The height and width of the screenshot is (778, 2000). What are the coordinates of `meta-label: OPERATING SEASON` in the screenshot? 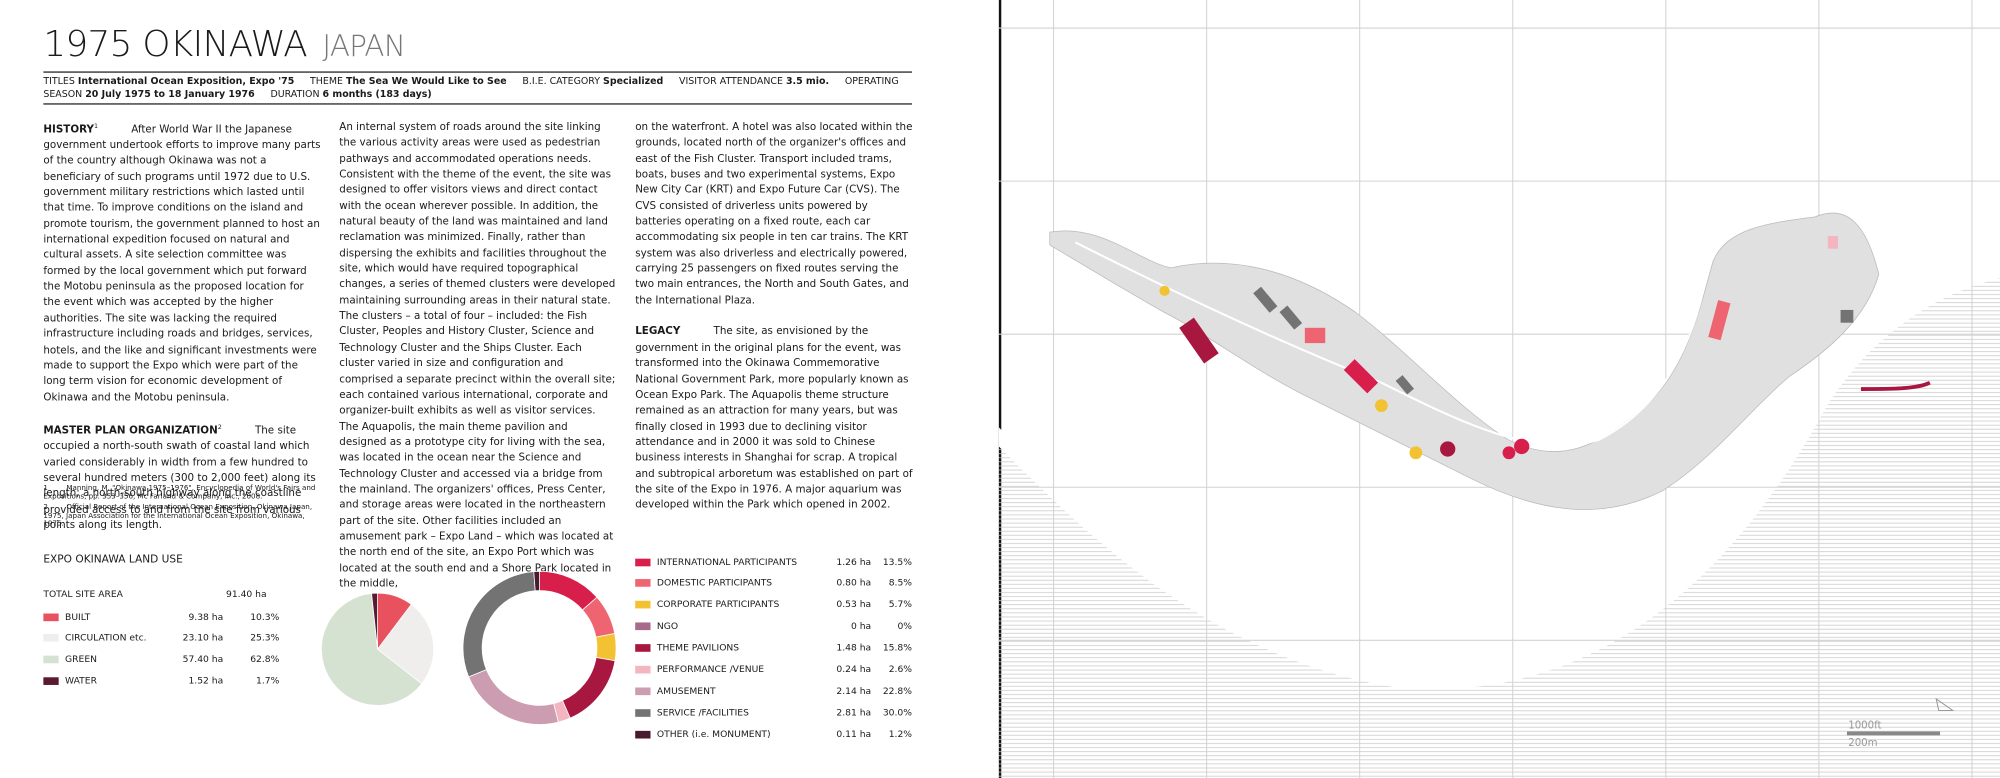 It's located at (471, 87).